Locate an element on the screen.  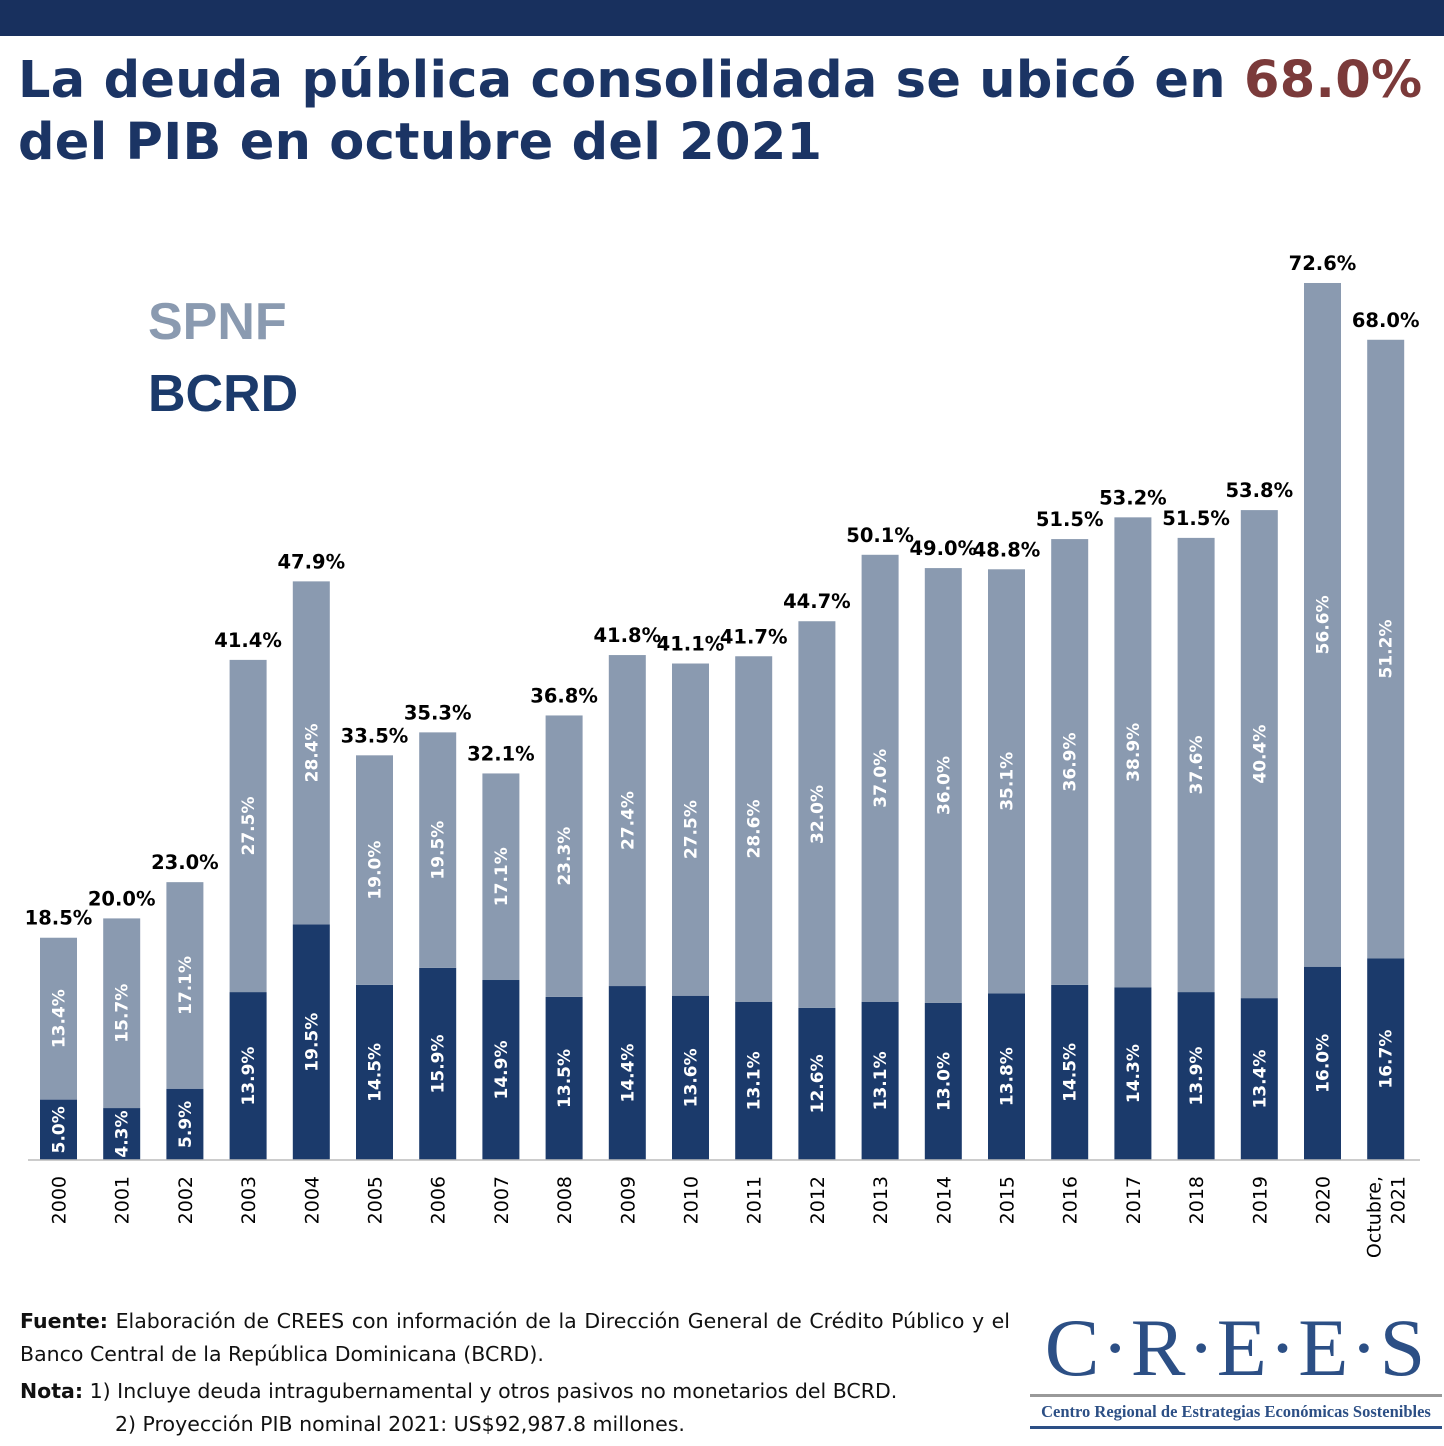
label-bcrd: 16.7% is located at coordinates (1387, 1059).